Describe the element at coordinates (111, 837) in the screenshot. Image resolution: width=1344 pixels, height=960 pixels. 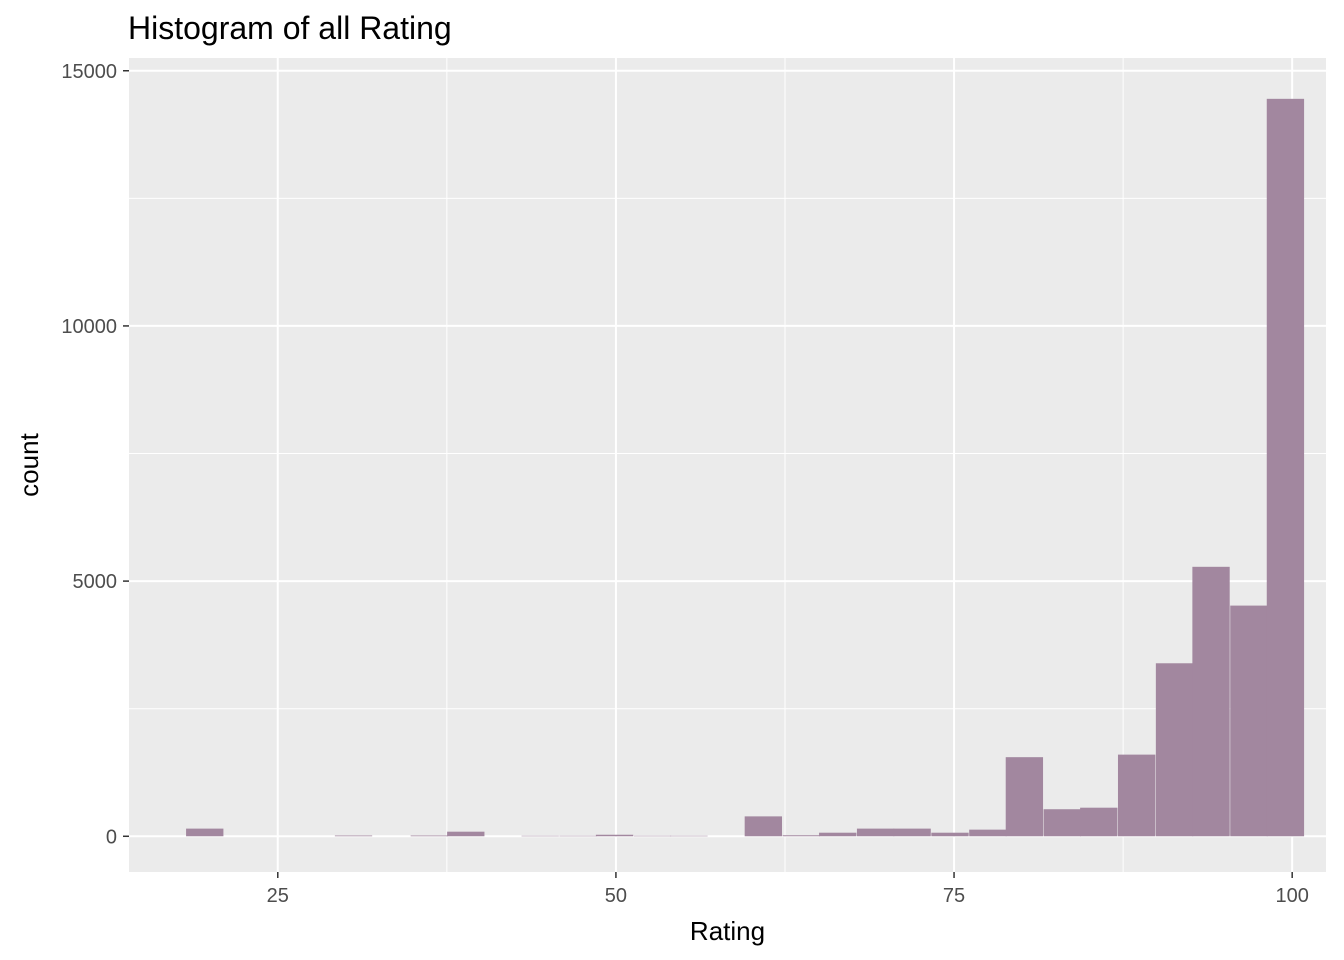
I see `y-tick-label: 0` at that location.